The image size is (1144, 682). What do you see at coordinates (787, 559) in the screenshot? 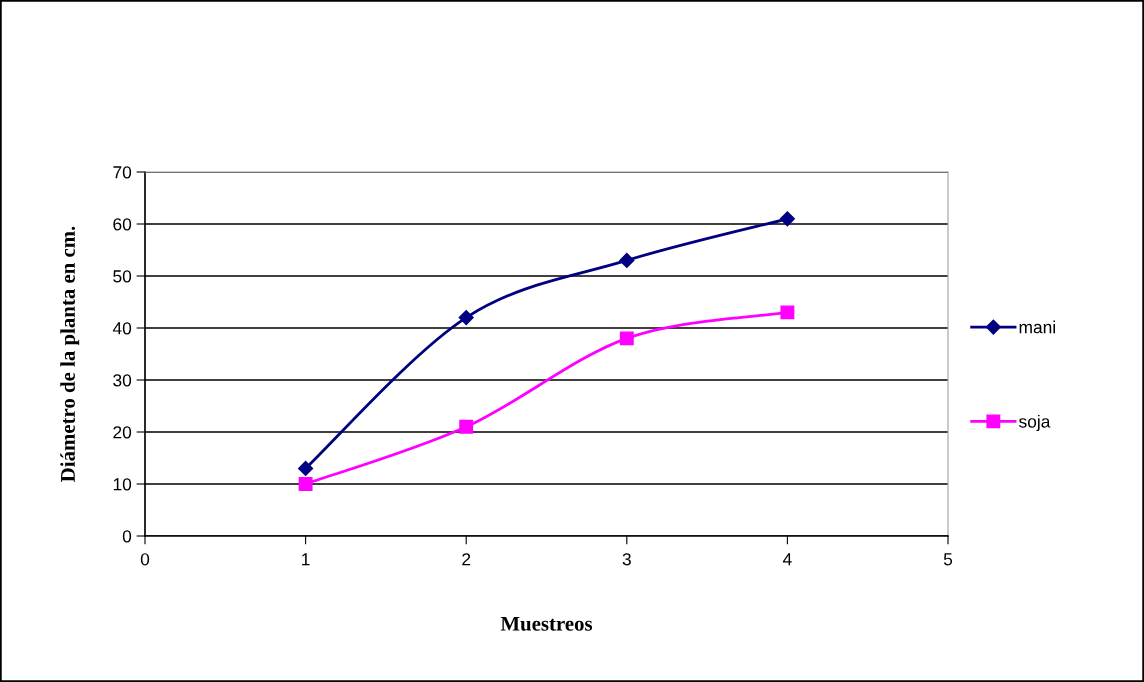
I see `x-tick-label: 4` at bounding box center [787, 559].